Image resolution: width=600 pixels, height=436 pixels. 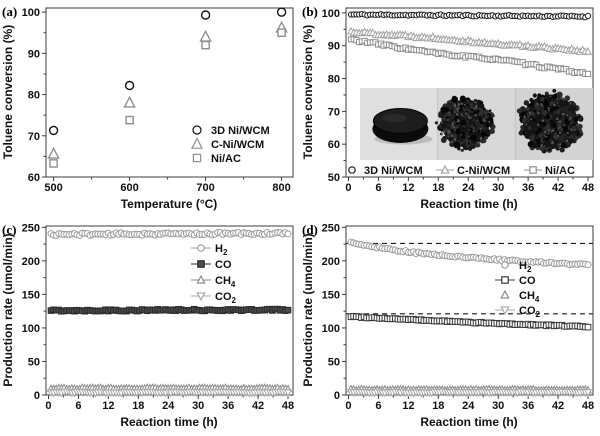 What do you see at coordinates (518, 312) in the screenshot?
I see `legend-item: CO2` at bounding box center [518, 312].